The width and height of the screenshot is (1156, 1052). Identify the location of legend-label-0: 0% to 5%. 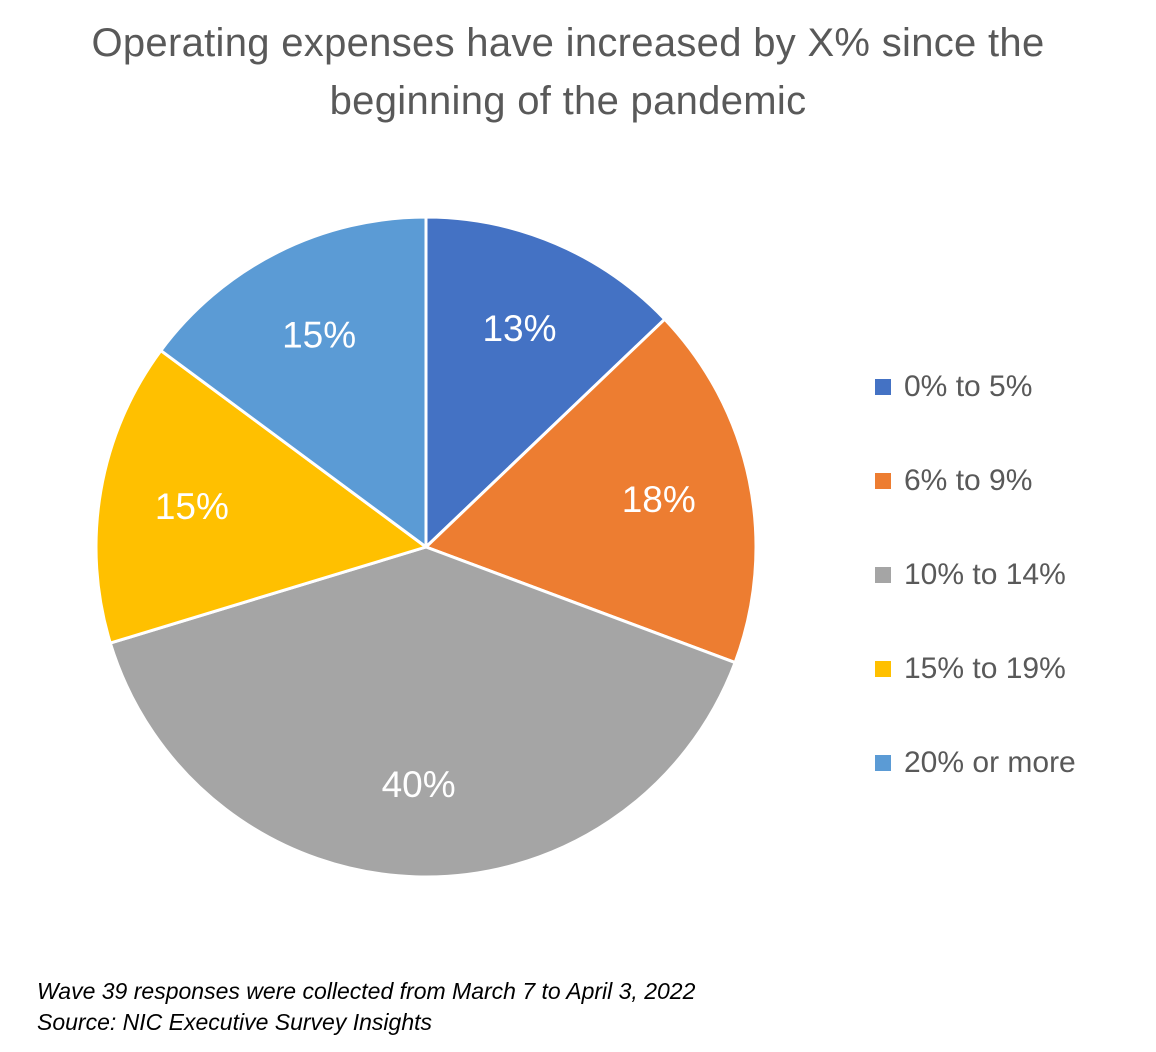
(968, 386).